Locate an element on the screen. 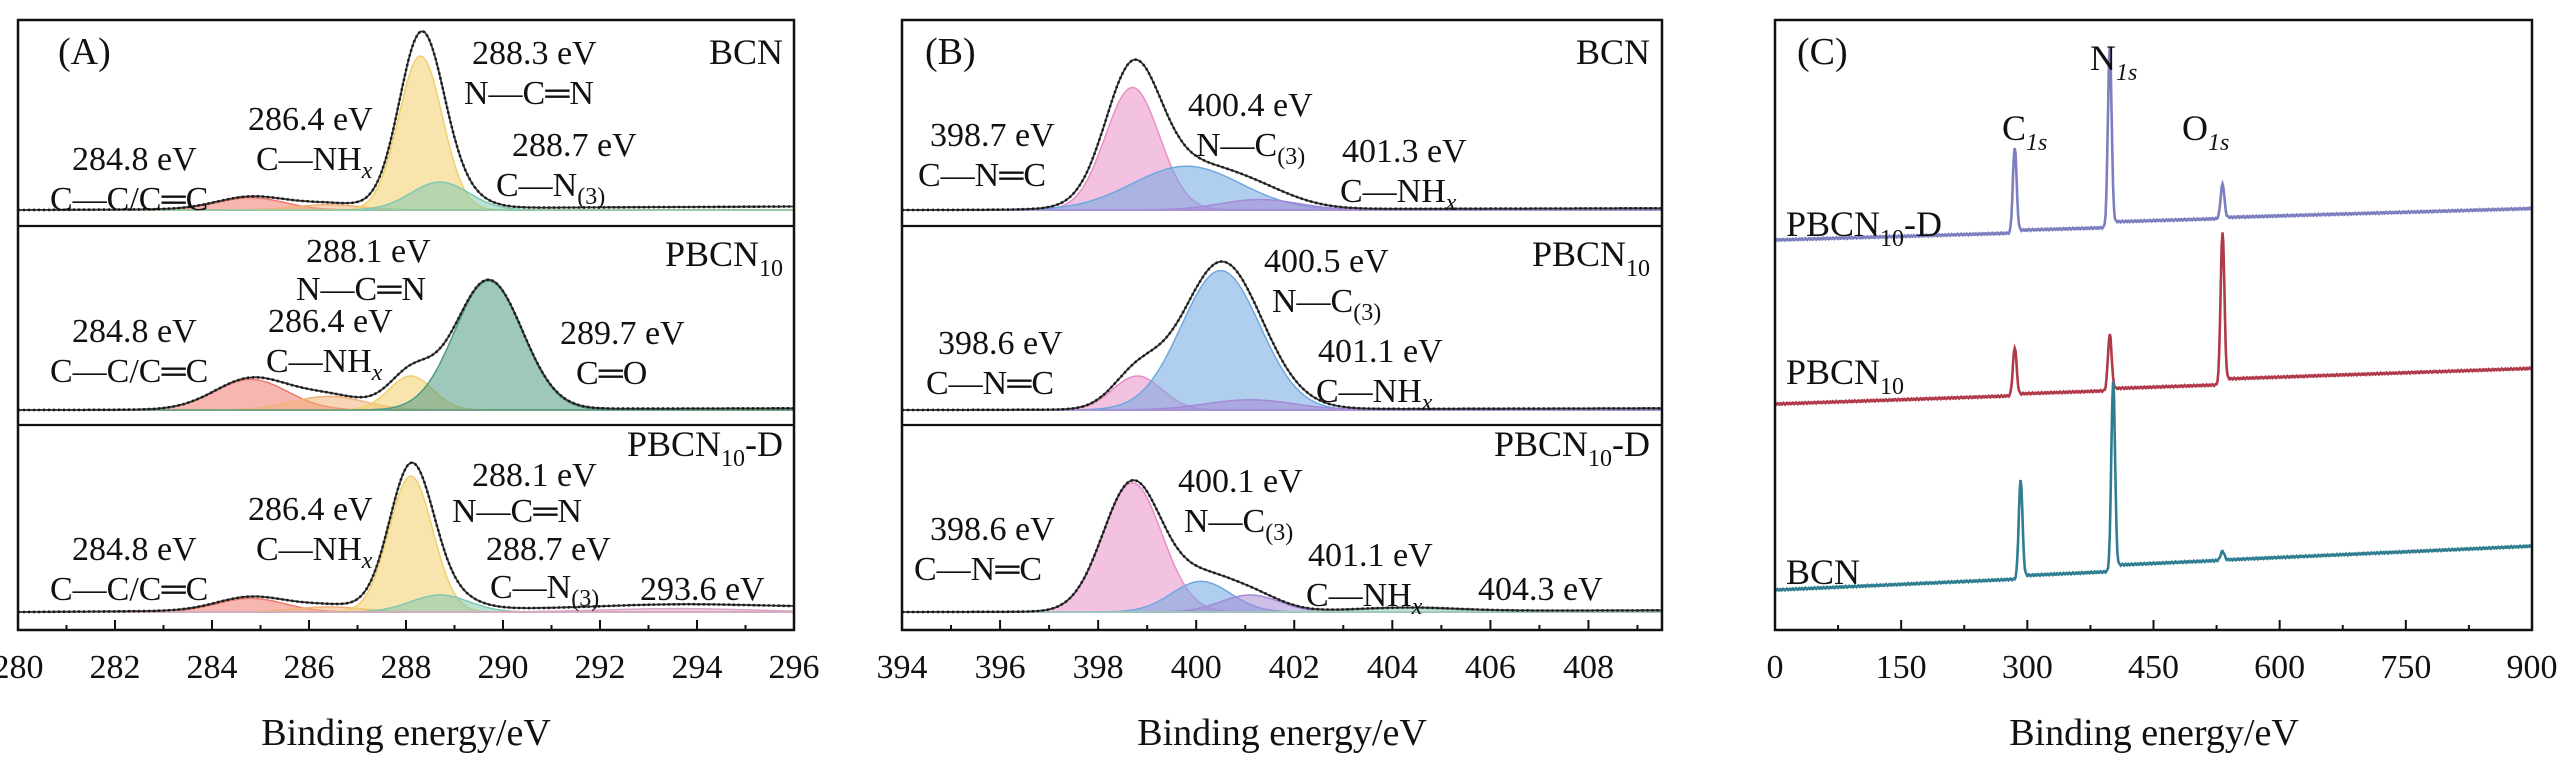 The image size is (2567, 770). x-tick-label: 396 is located at coordinates (1000, 667).